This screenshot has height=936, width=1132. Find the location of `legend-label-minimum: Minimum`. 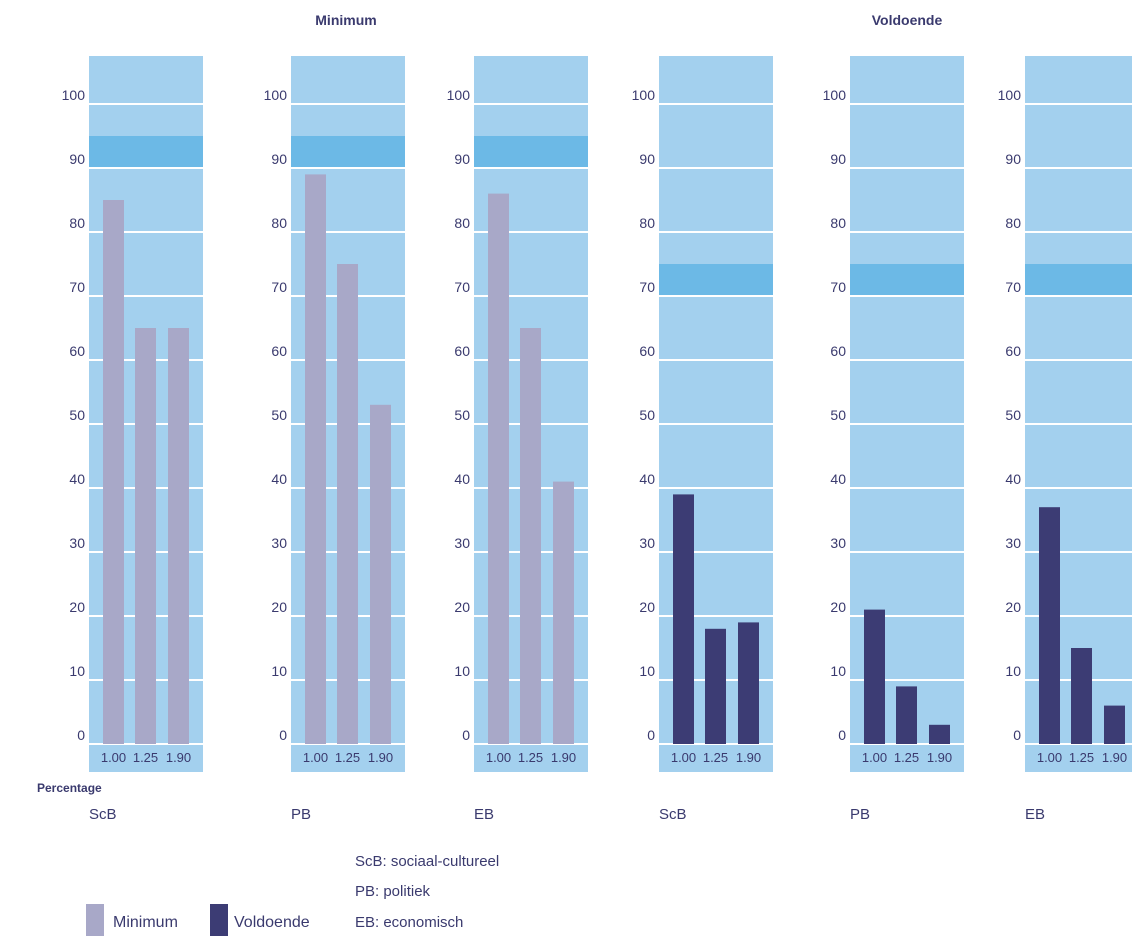

legend-label-minimum: Minimum is located at coordinates (145, 922).